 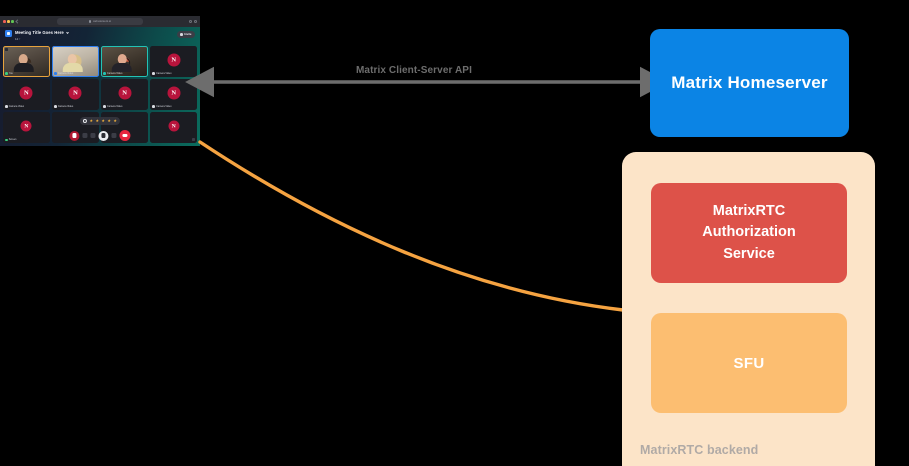 I want to click on back-chevron-icon, so click(x=18, y=21).